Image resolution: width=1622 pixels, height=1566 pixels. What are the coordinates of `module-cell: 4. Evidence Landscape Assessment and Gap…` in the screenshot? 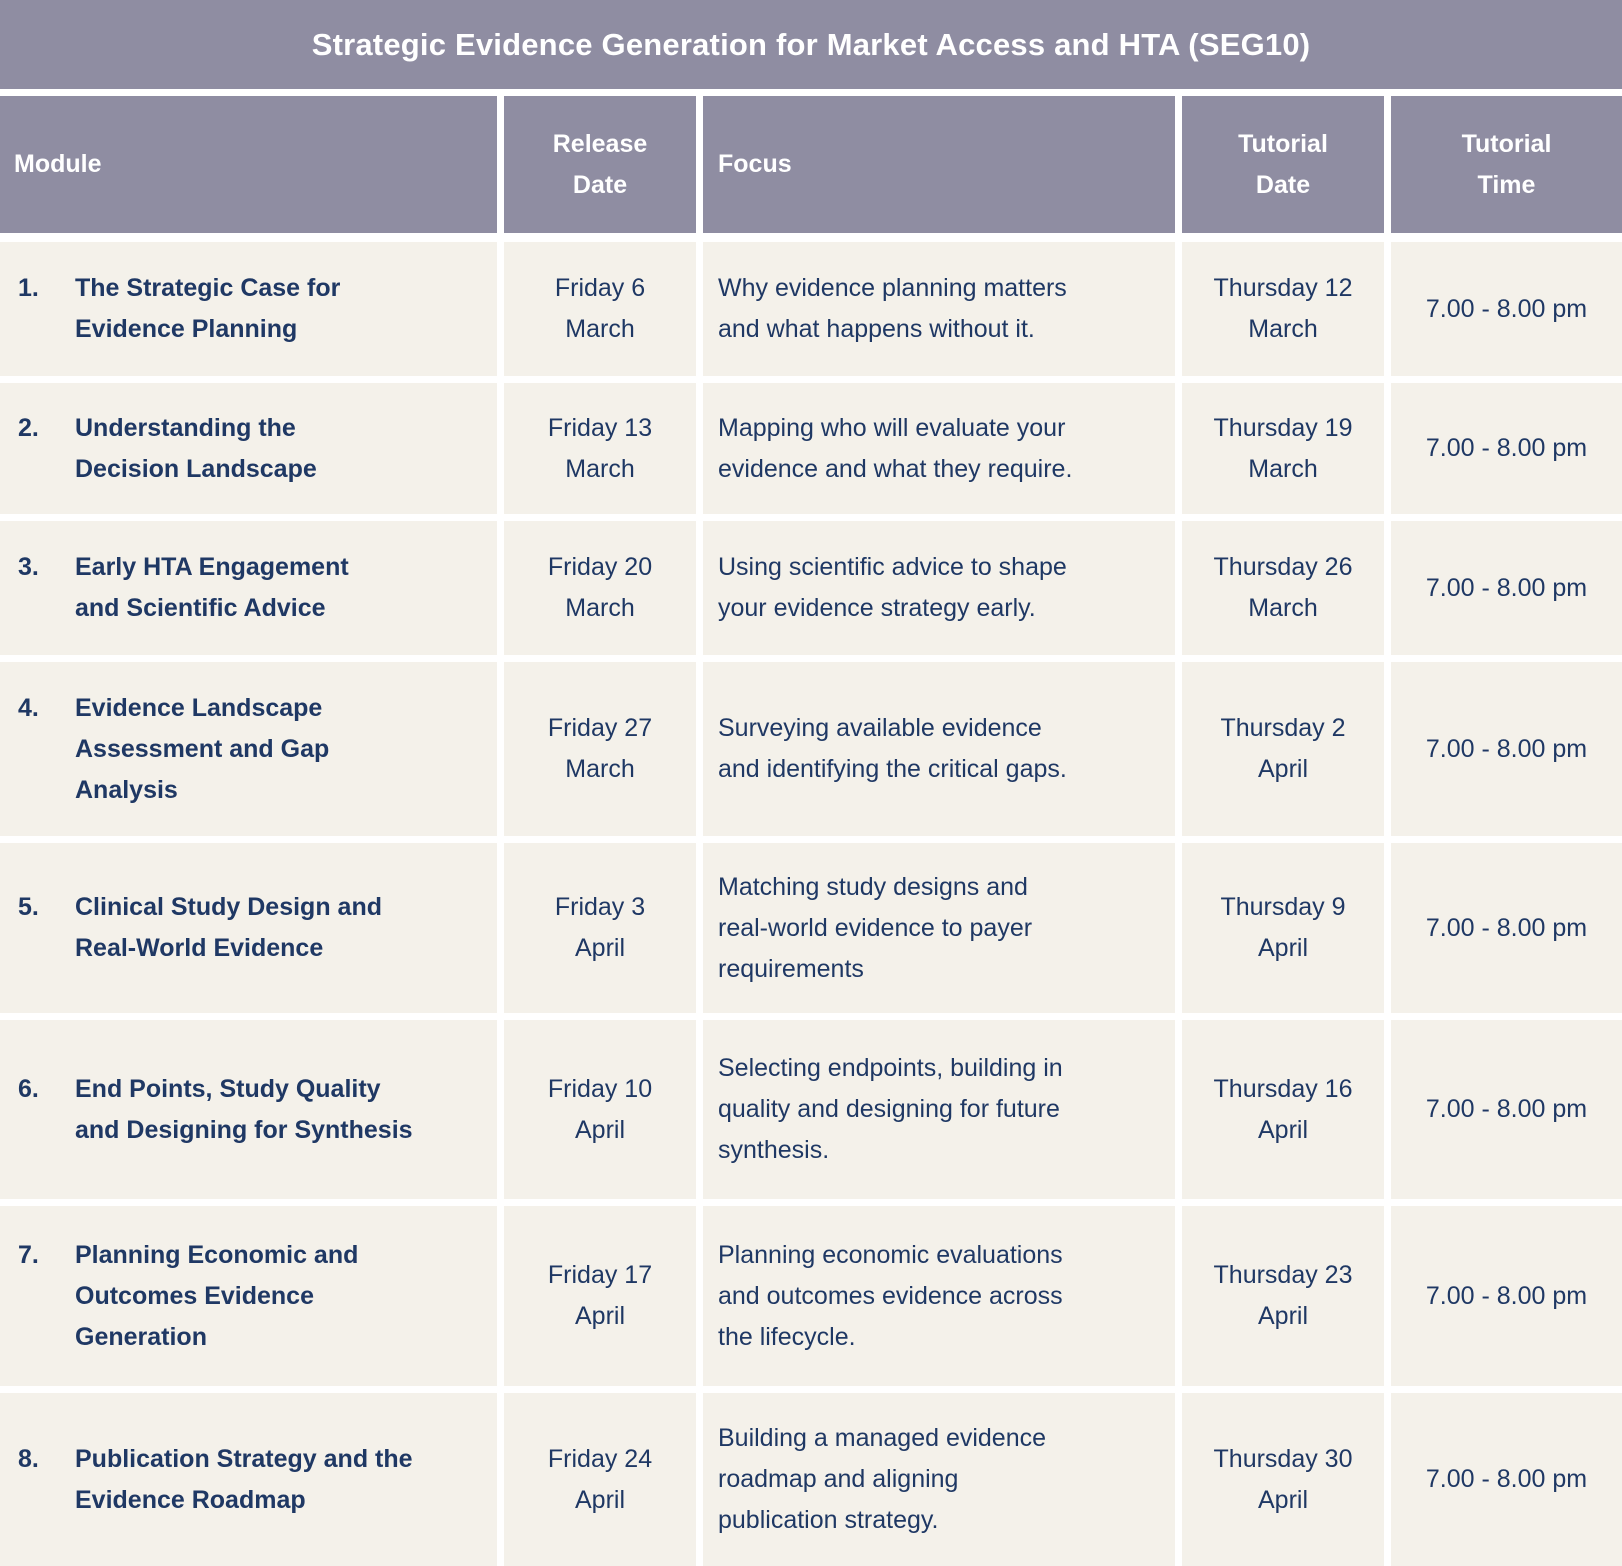 It's located at (248, 749).